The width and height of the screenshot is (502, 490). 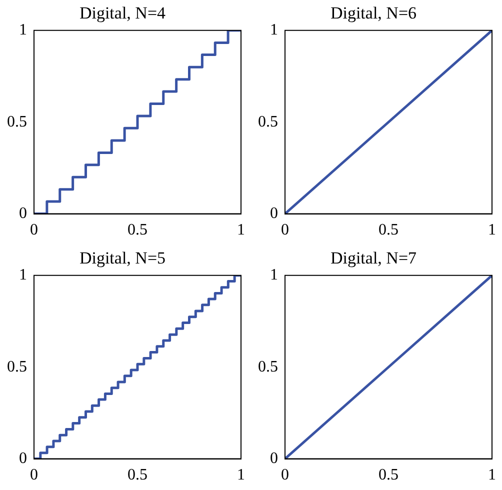 I want to click on chart-title: Digital, N=6, so click(x=373, y=13).